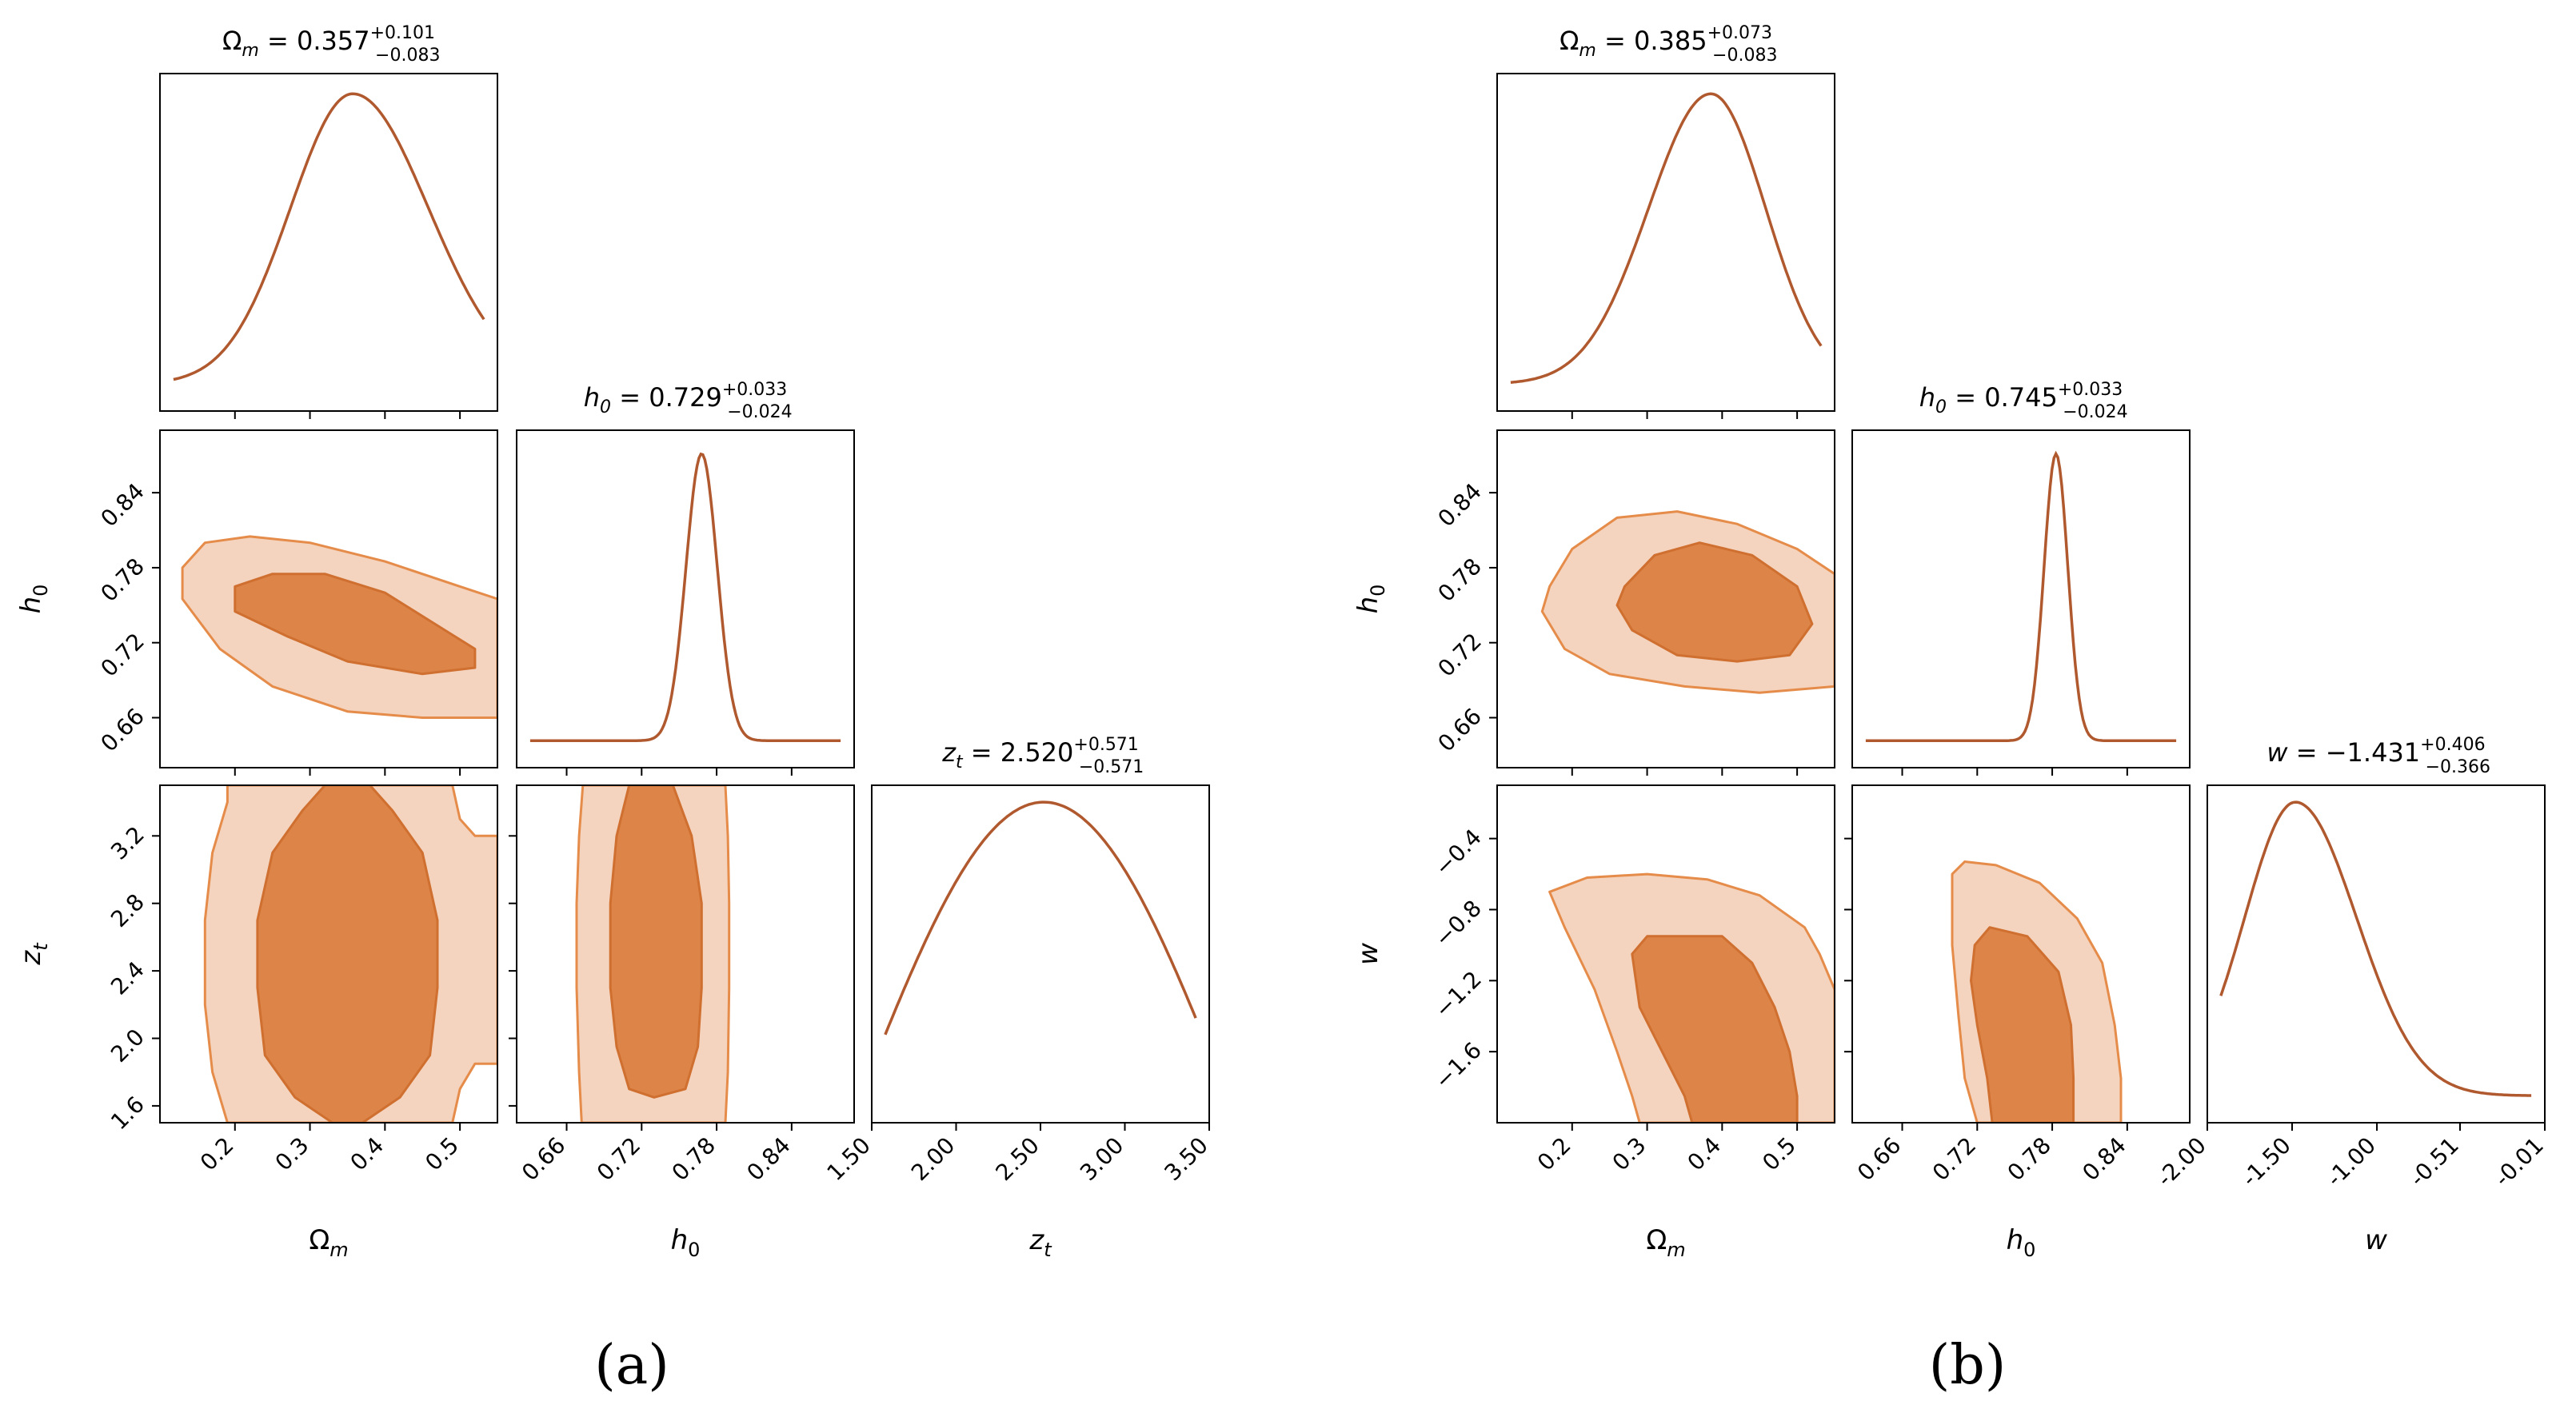 The height and width of the screenshot is (1413, 2576). What do you see at coordinates (1101, 1159) in the screenshot?
I see `x-tick-label: 3.00` at bounding box center [1101, 1159].